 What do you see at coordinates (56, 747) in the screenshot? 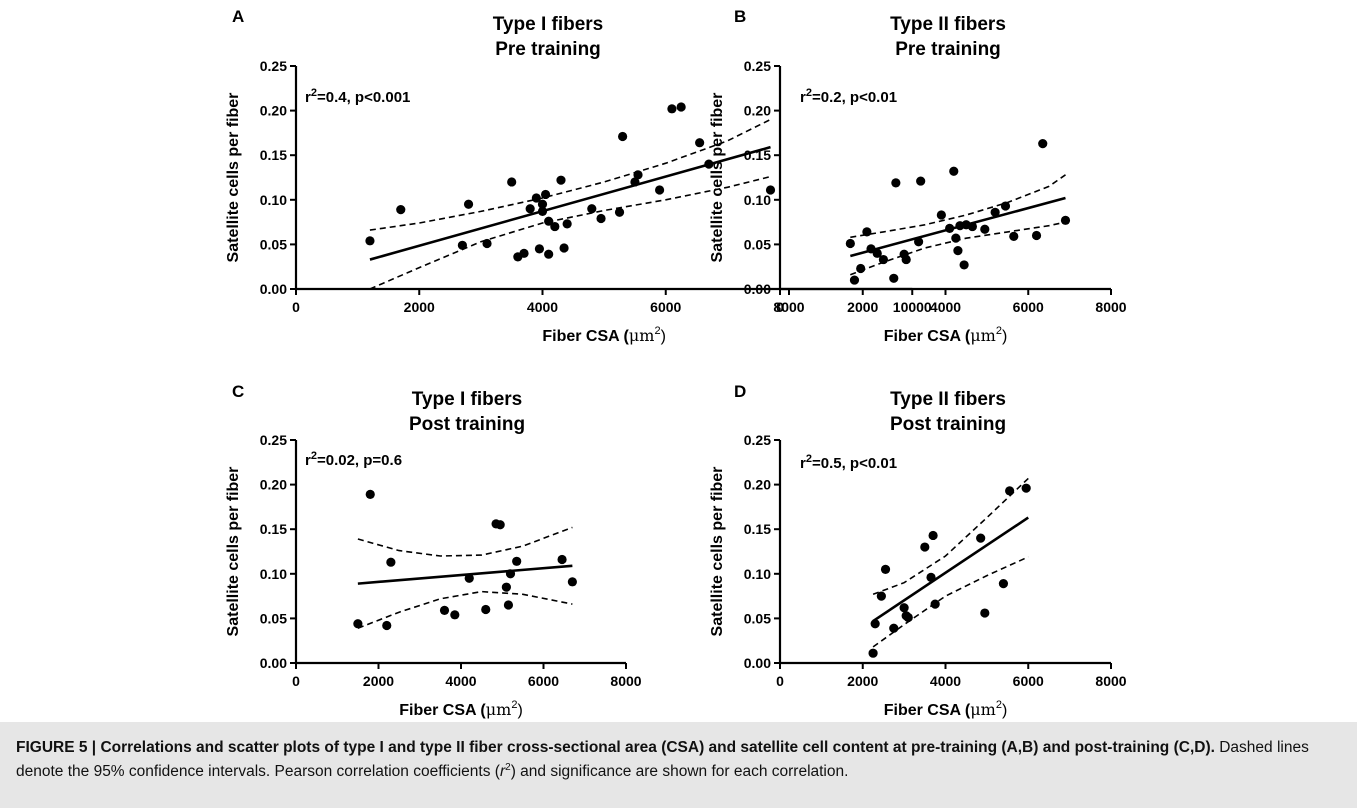
I see `caption-label: FIGURE 5 |` at bounding box center [56, 747].